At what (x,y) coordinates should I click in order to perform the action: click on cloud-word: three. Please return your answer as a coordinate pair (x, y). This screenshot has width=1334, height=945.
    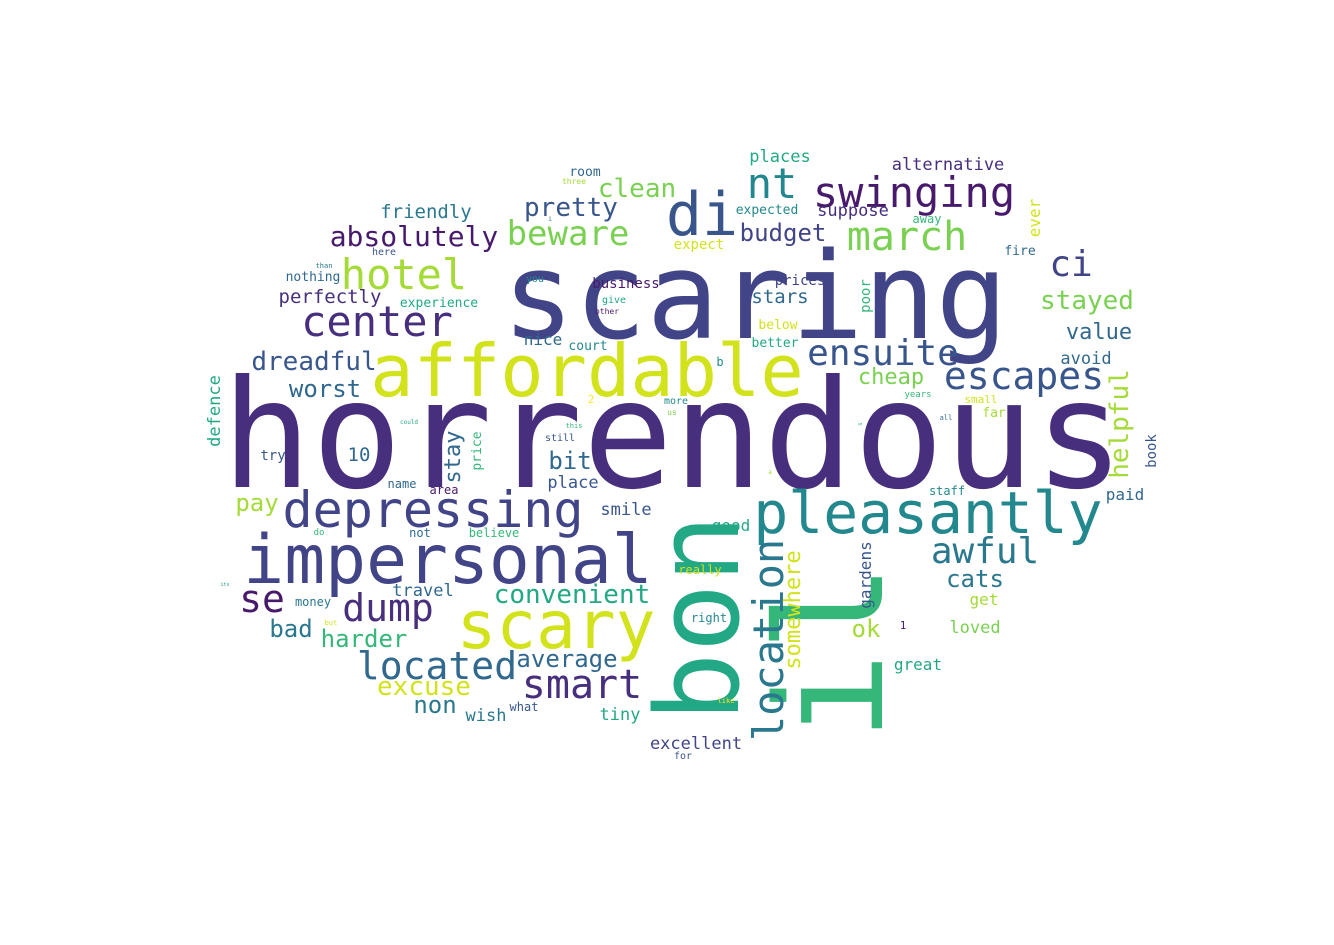
    Looking at the image, I should click on (574, 181).